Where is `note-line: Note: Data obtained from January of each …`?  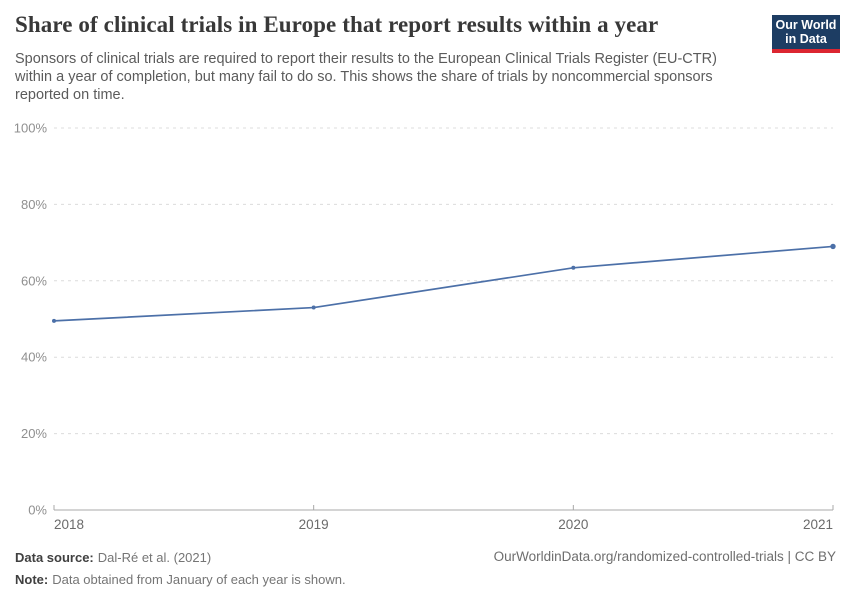
note-line: Note: Data obtained from January of each … is located at coordinates (180, 580).